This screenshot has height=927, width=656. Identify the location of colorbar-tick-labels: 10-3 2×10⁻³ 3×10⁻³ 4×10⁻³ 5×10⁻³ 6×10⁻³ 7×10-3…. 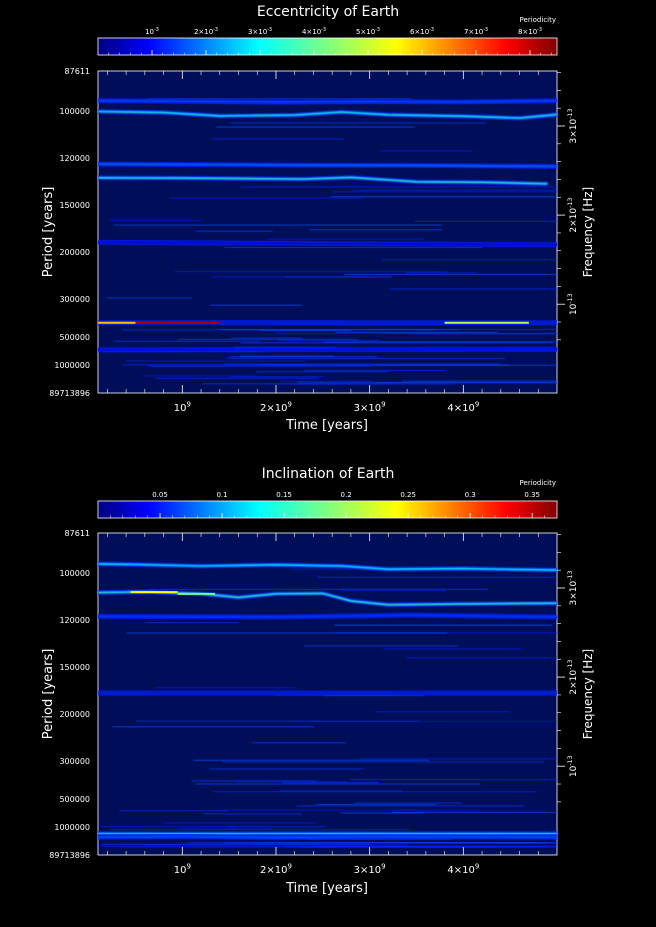
(343, 31).